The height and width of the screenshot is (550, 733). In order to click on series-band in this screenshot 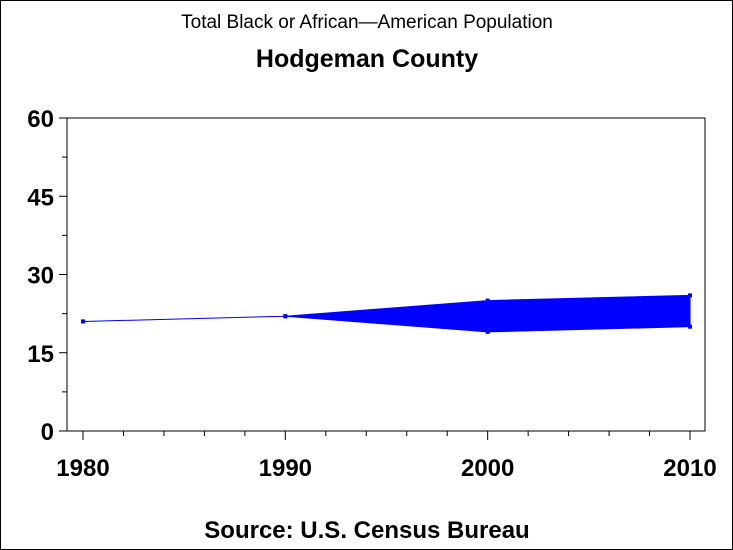, I will do `click(386, 313)`.